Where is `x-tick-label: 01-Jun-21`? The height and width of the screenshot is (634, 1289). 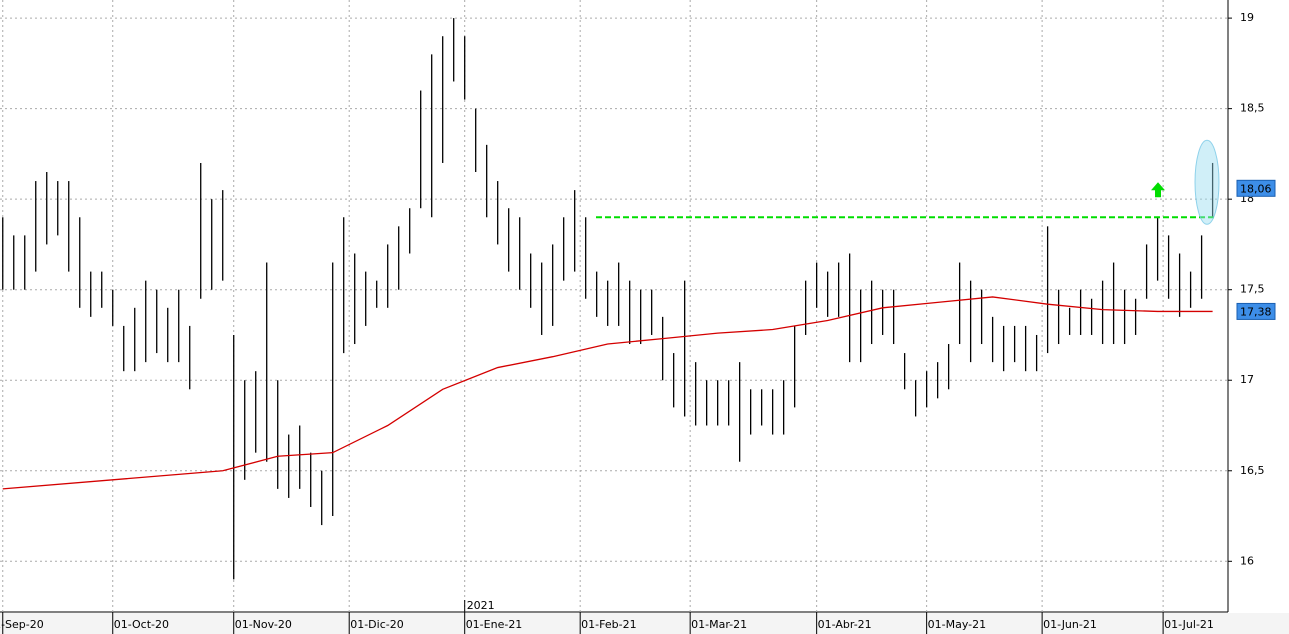 x-tick-label: 01-Jun-21 is located at coordinates (1070, 624).